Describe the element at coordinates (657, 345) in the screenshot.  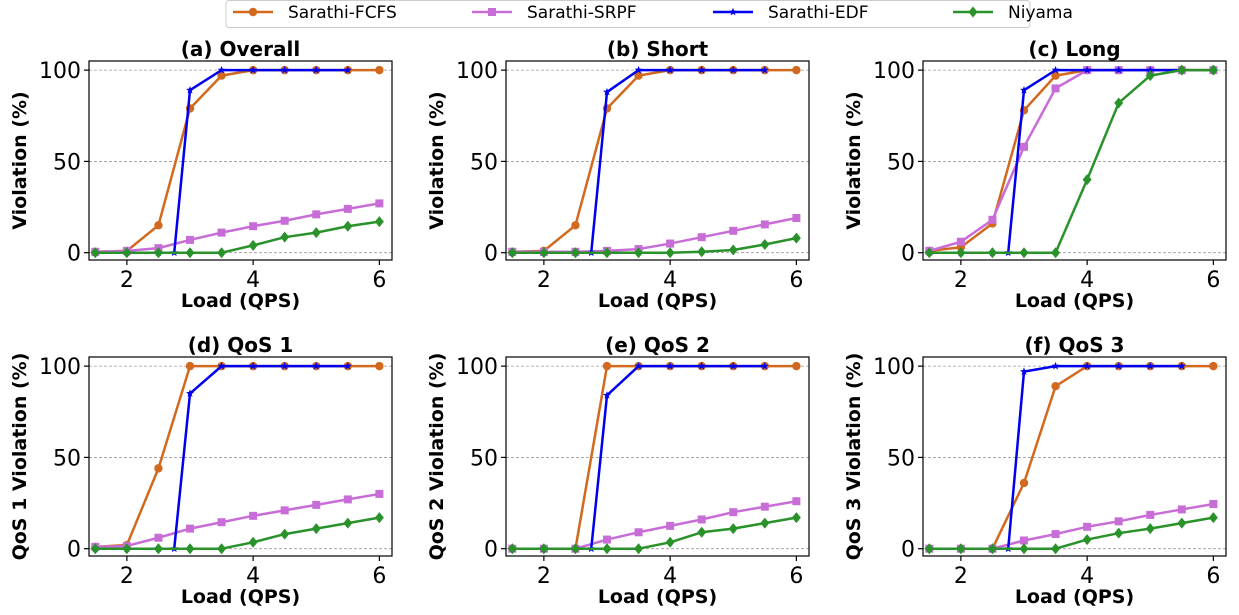
I see `chart-title: (e) QoS 2` at that location.